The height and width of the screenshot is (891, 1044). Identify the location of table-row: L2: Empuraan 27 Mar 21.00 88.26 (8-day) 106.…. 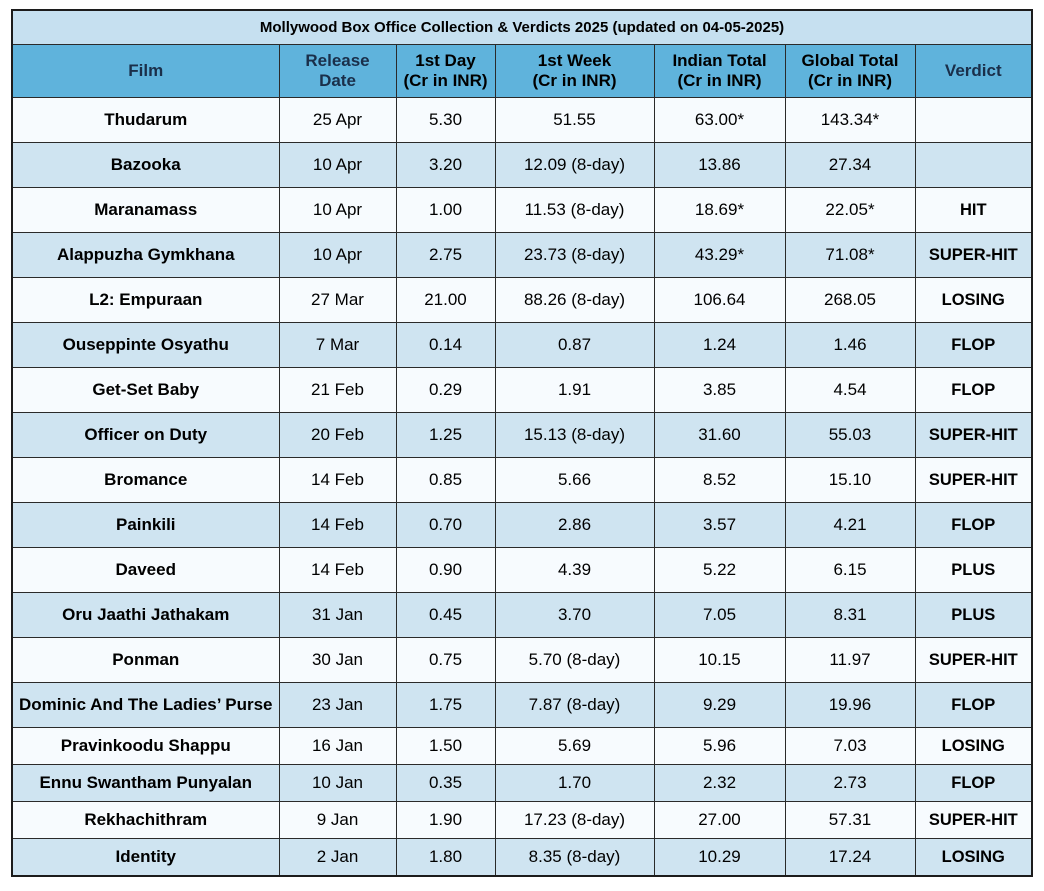
(522, 300).